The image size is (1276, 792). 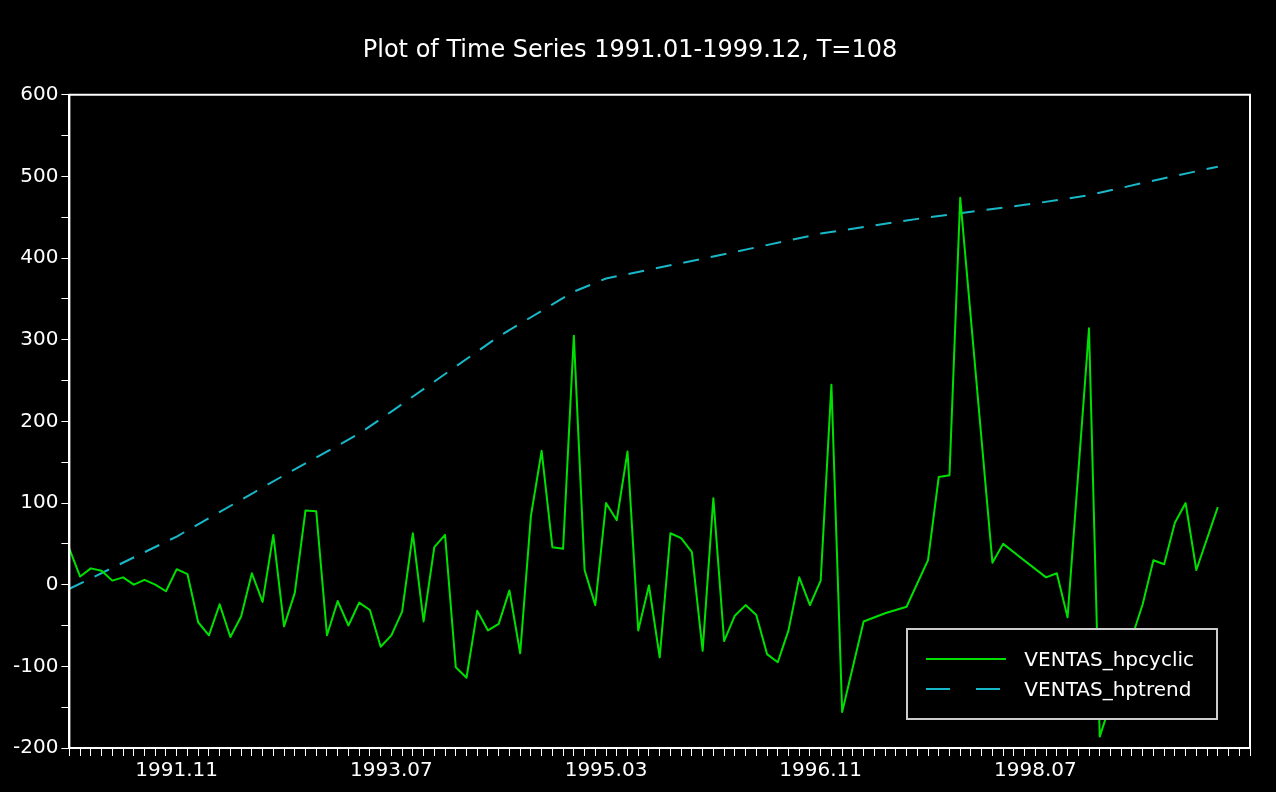 I want to click on x-tick-label: 1996.11, so click(x=821, y=769).